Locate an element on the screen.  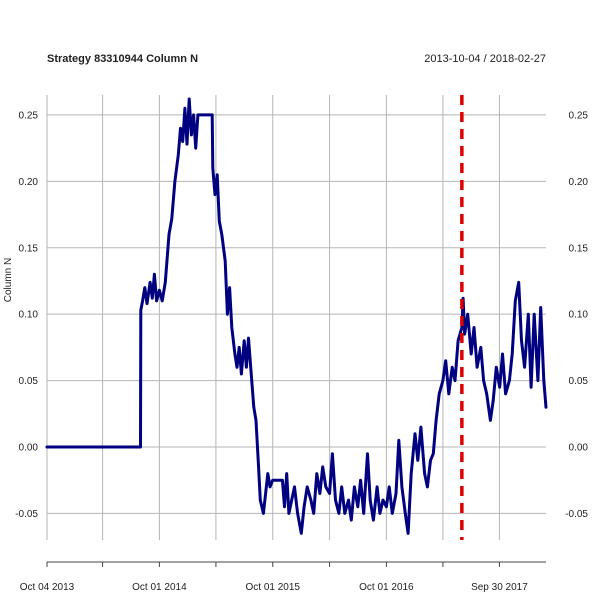
date-range-label: 2013-10-04 / 2018-02-27 is located at coordinates (485, 59).